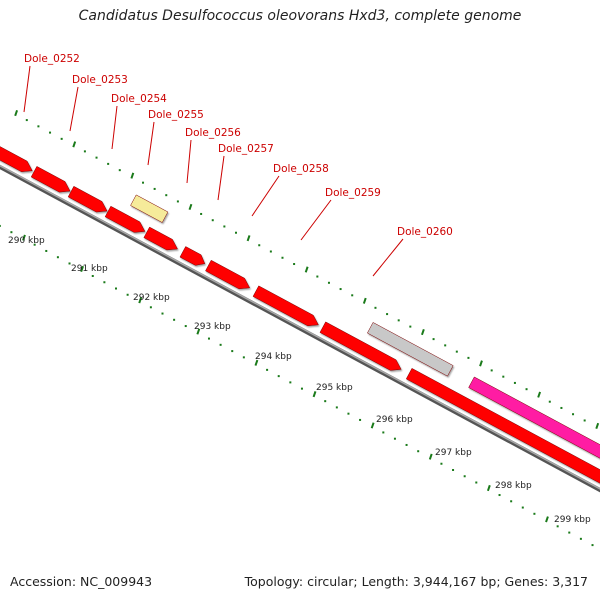 Image resolution: width=600 pixels, height=600 pixels. What do you see at coordinates (394, 420) in the screenshot?
I see `kbp-label: 296 kbp` at bounding box center [394, 420].